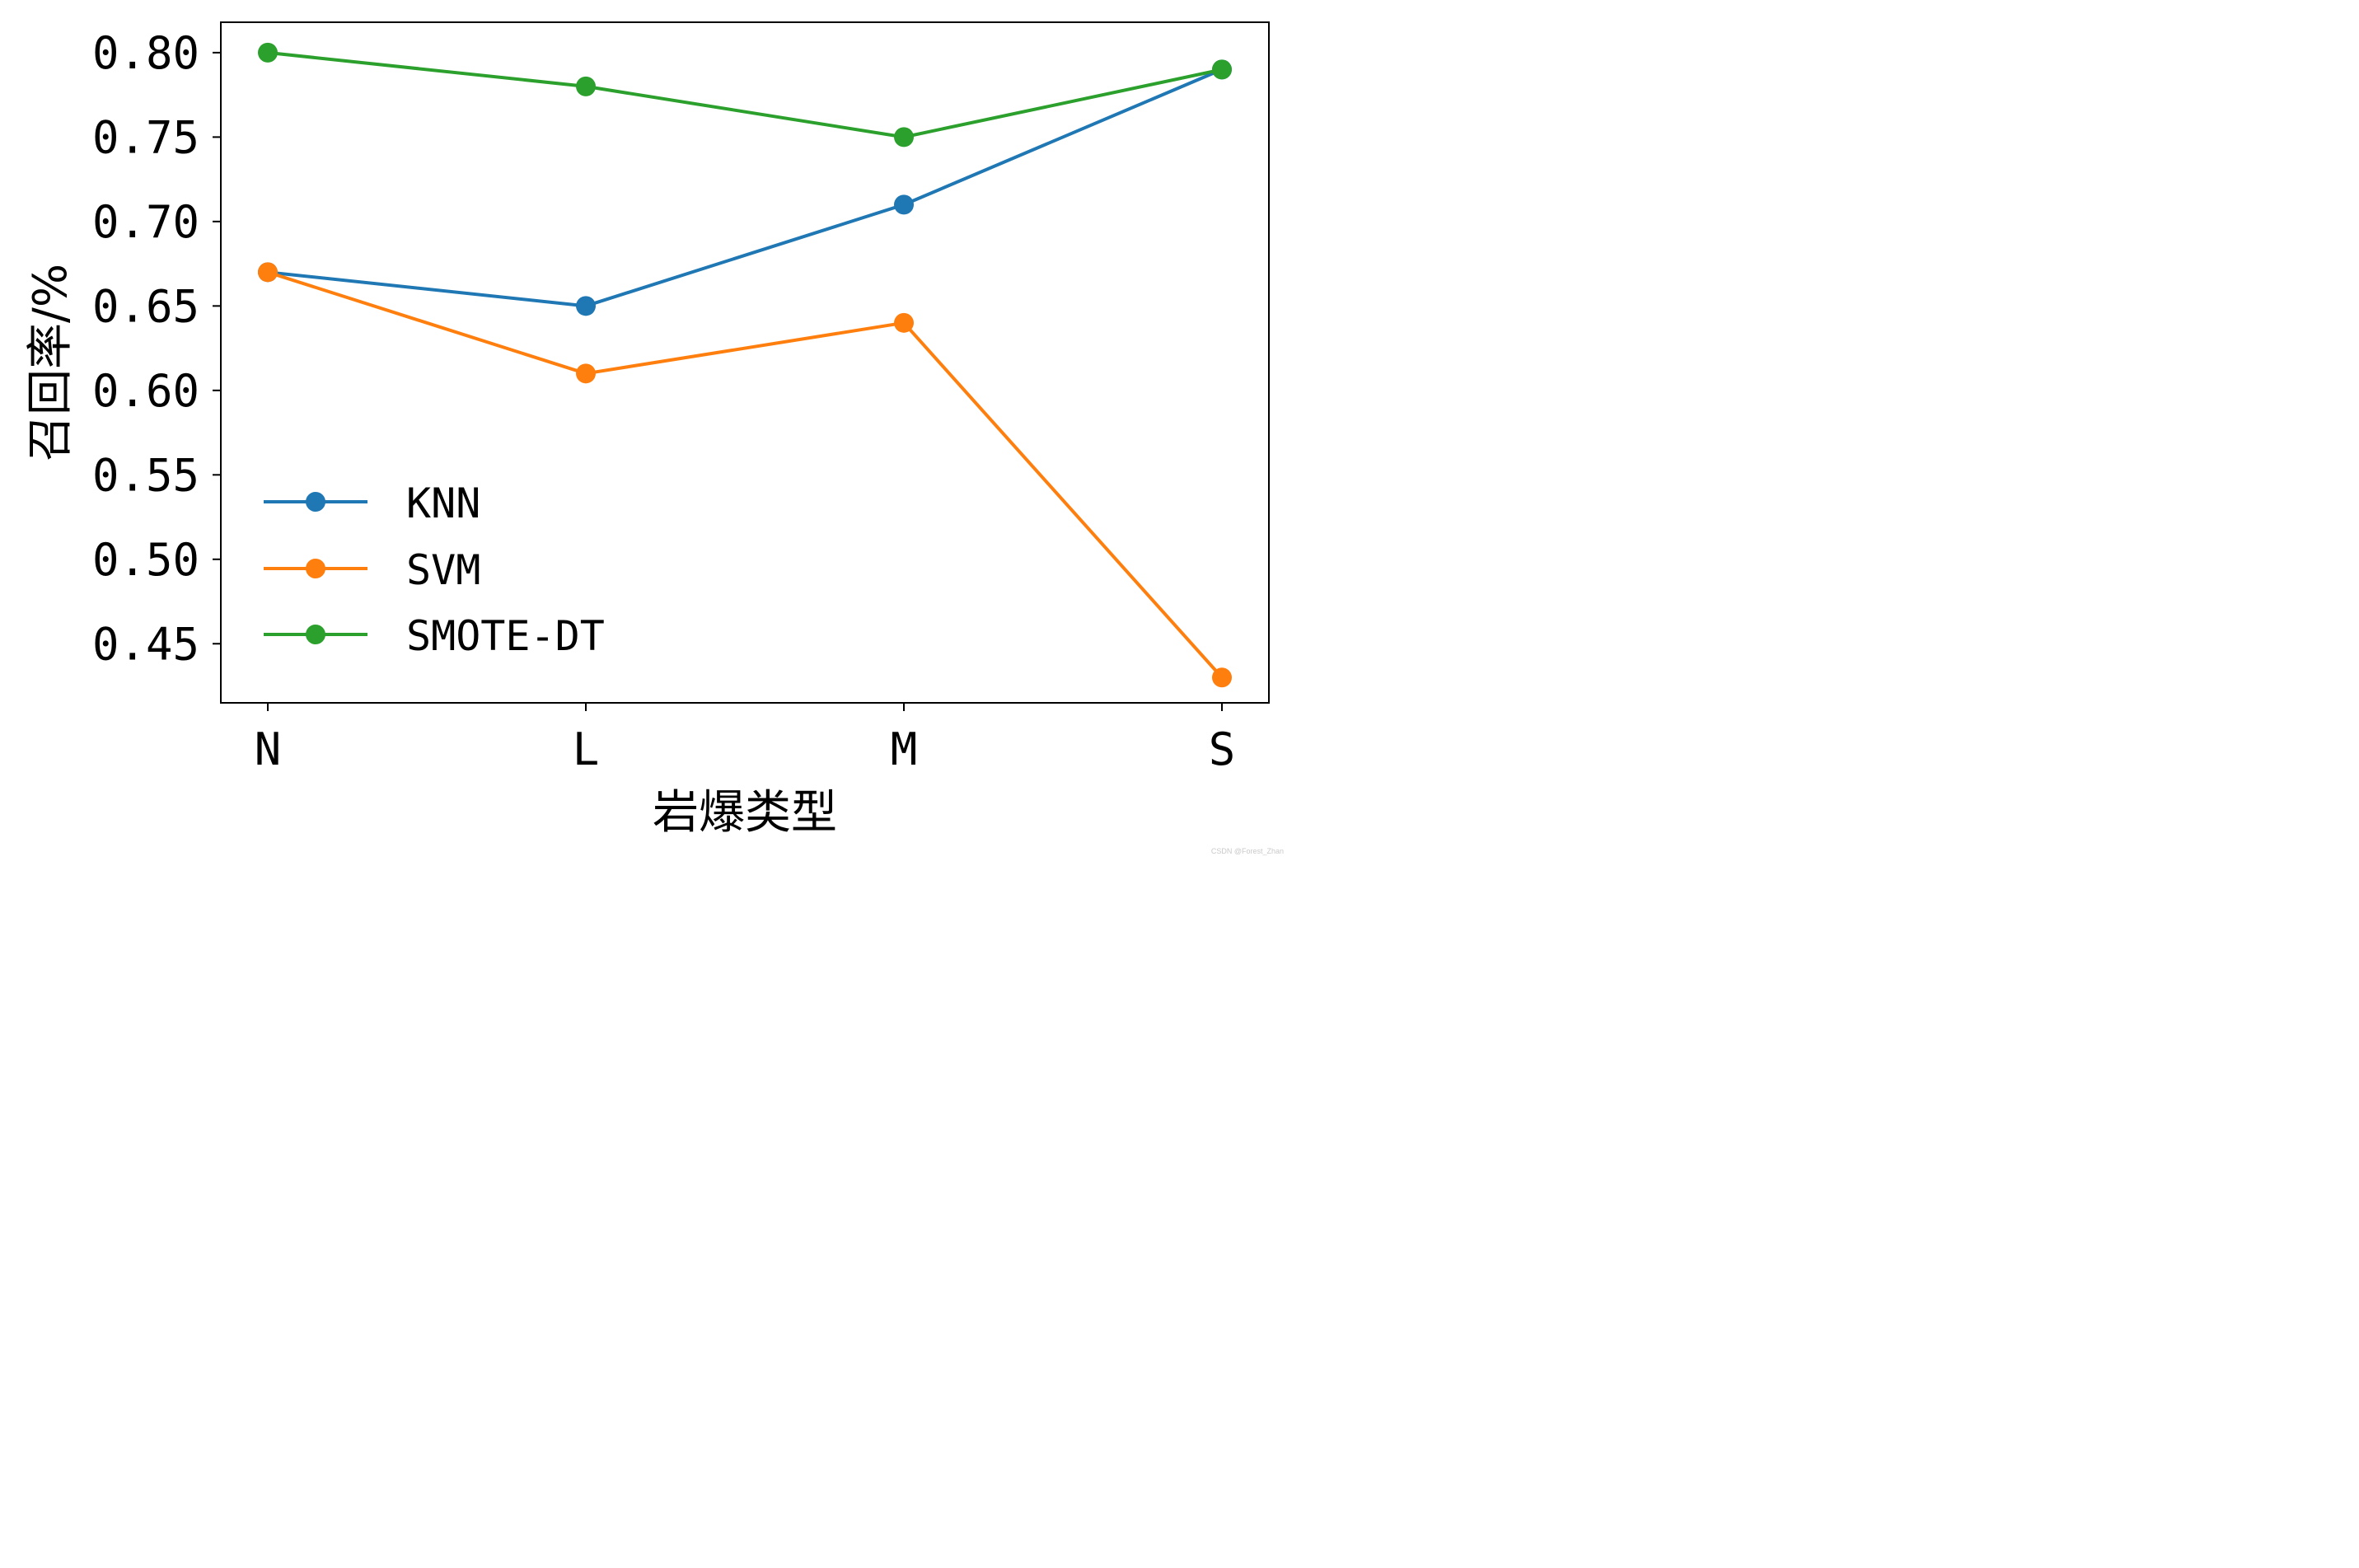 The height and width of the screenshot is (1568, 2359). Describe the element at coordinates (145, 53) in the screenshot. I see `y-tick-label: 0.80` at that location.